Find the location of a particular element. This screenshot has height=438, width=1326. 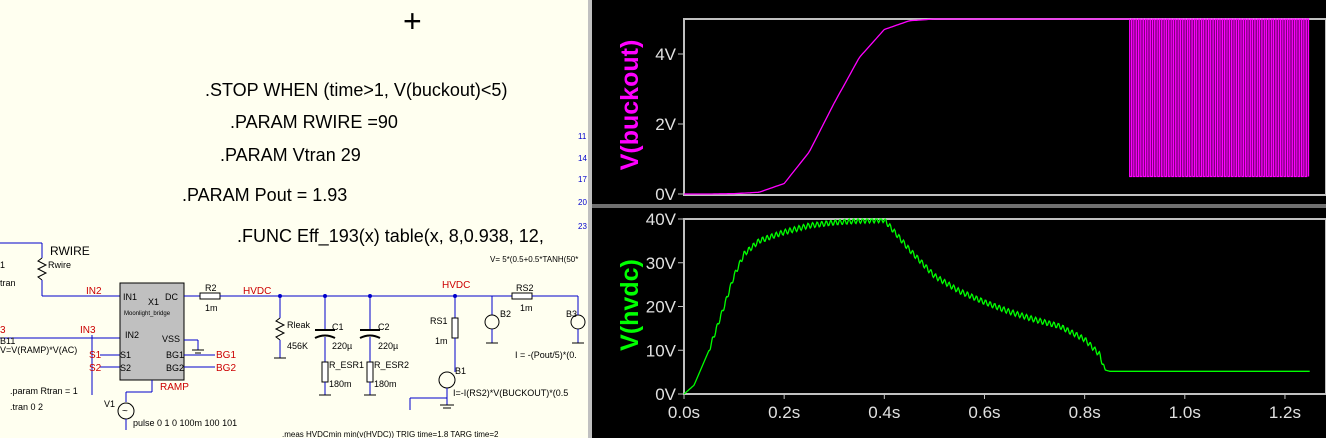

net-ramp: RAMP is located at coordinates (174, 387).